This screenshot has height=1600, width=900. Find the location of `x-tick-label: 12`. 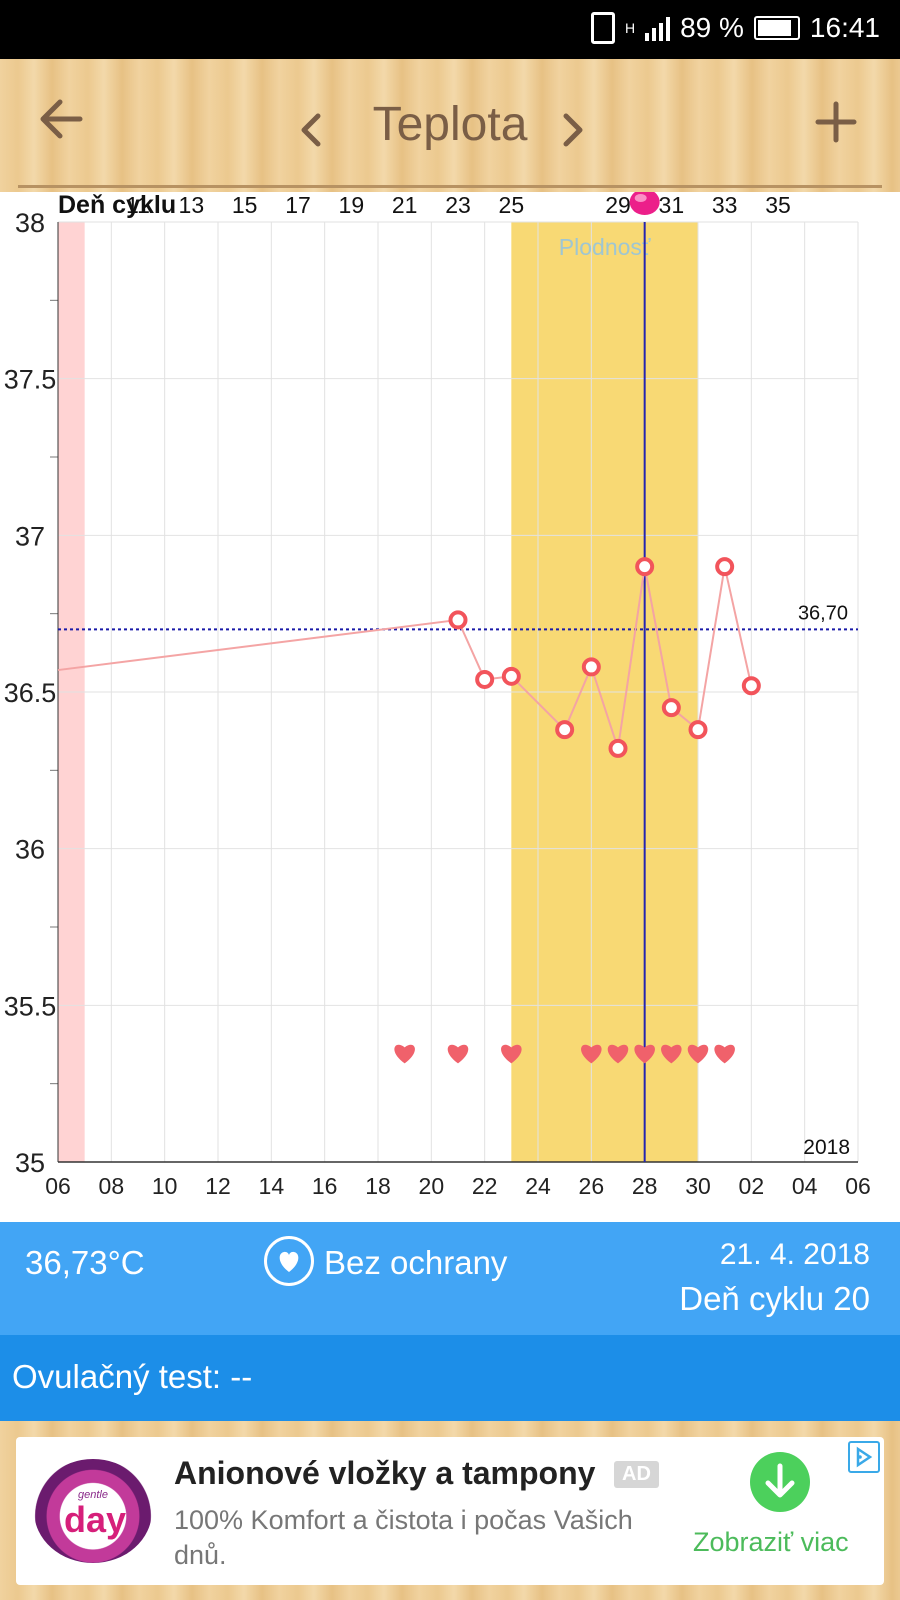

x-tick-label: 12 is located at coordinates (218, 1186).